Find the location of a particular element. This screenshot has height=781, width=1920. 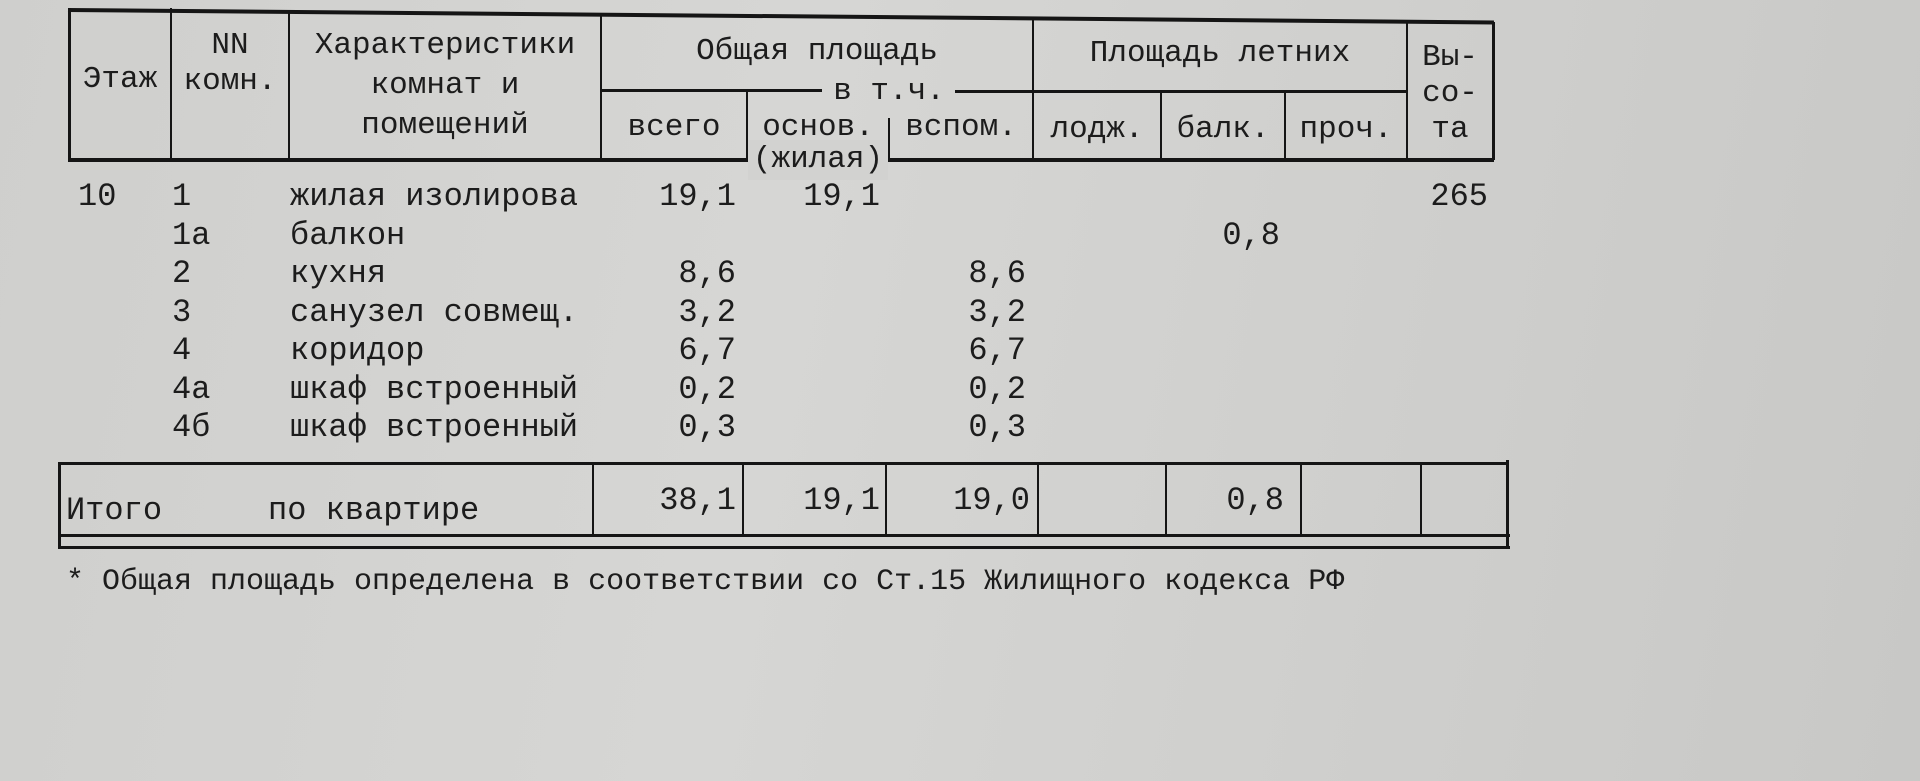

header-total-area: Общая площадь is located at coordinates (817, 51).